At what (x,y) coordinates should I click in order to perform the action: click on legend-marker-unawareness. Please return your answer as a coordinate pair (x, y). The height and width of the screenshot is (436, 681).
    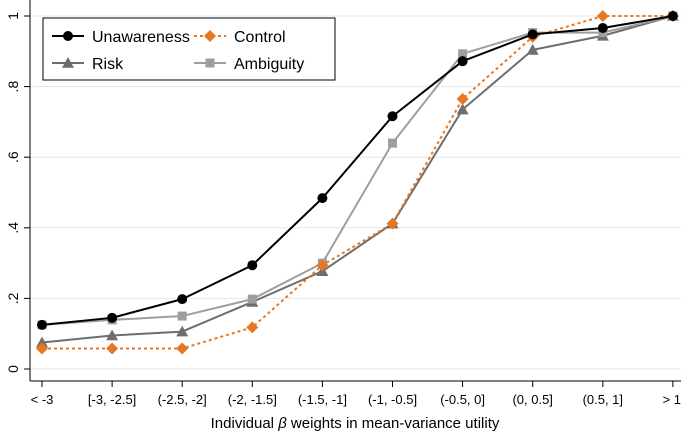
    Looking at the image, I should click on (68, 36).